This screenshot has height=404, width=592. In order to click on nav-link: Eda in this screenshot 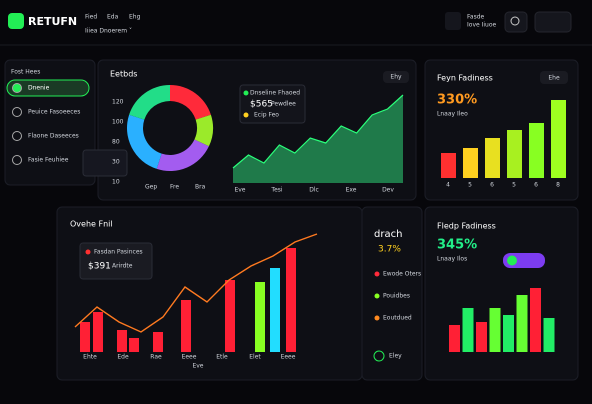, I will do `click(113, 17)`.